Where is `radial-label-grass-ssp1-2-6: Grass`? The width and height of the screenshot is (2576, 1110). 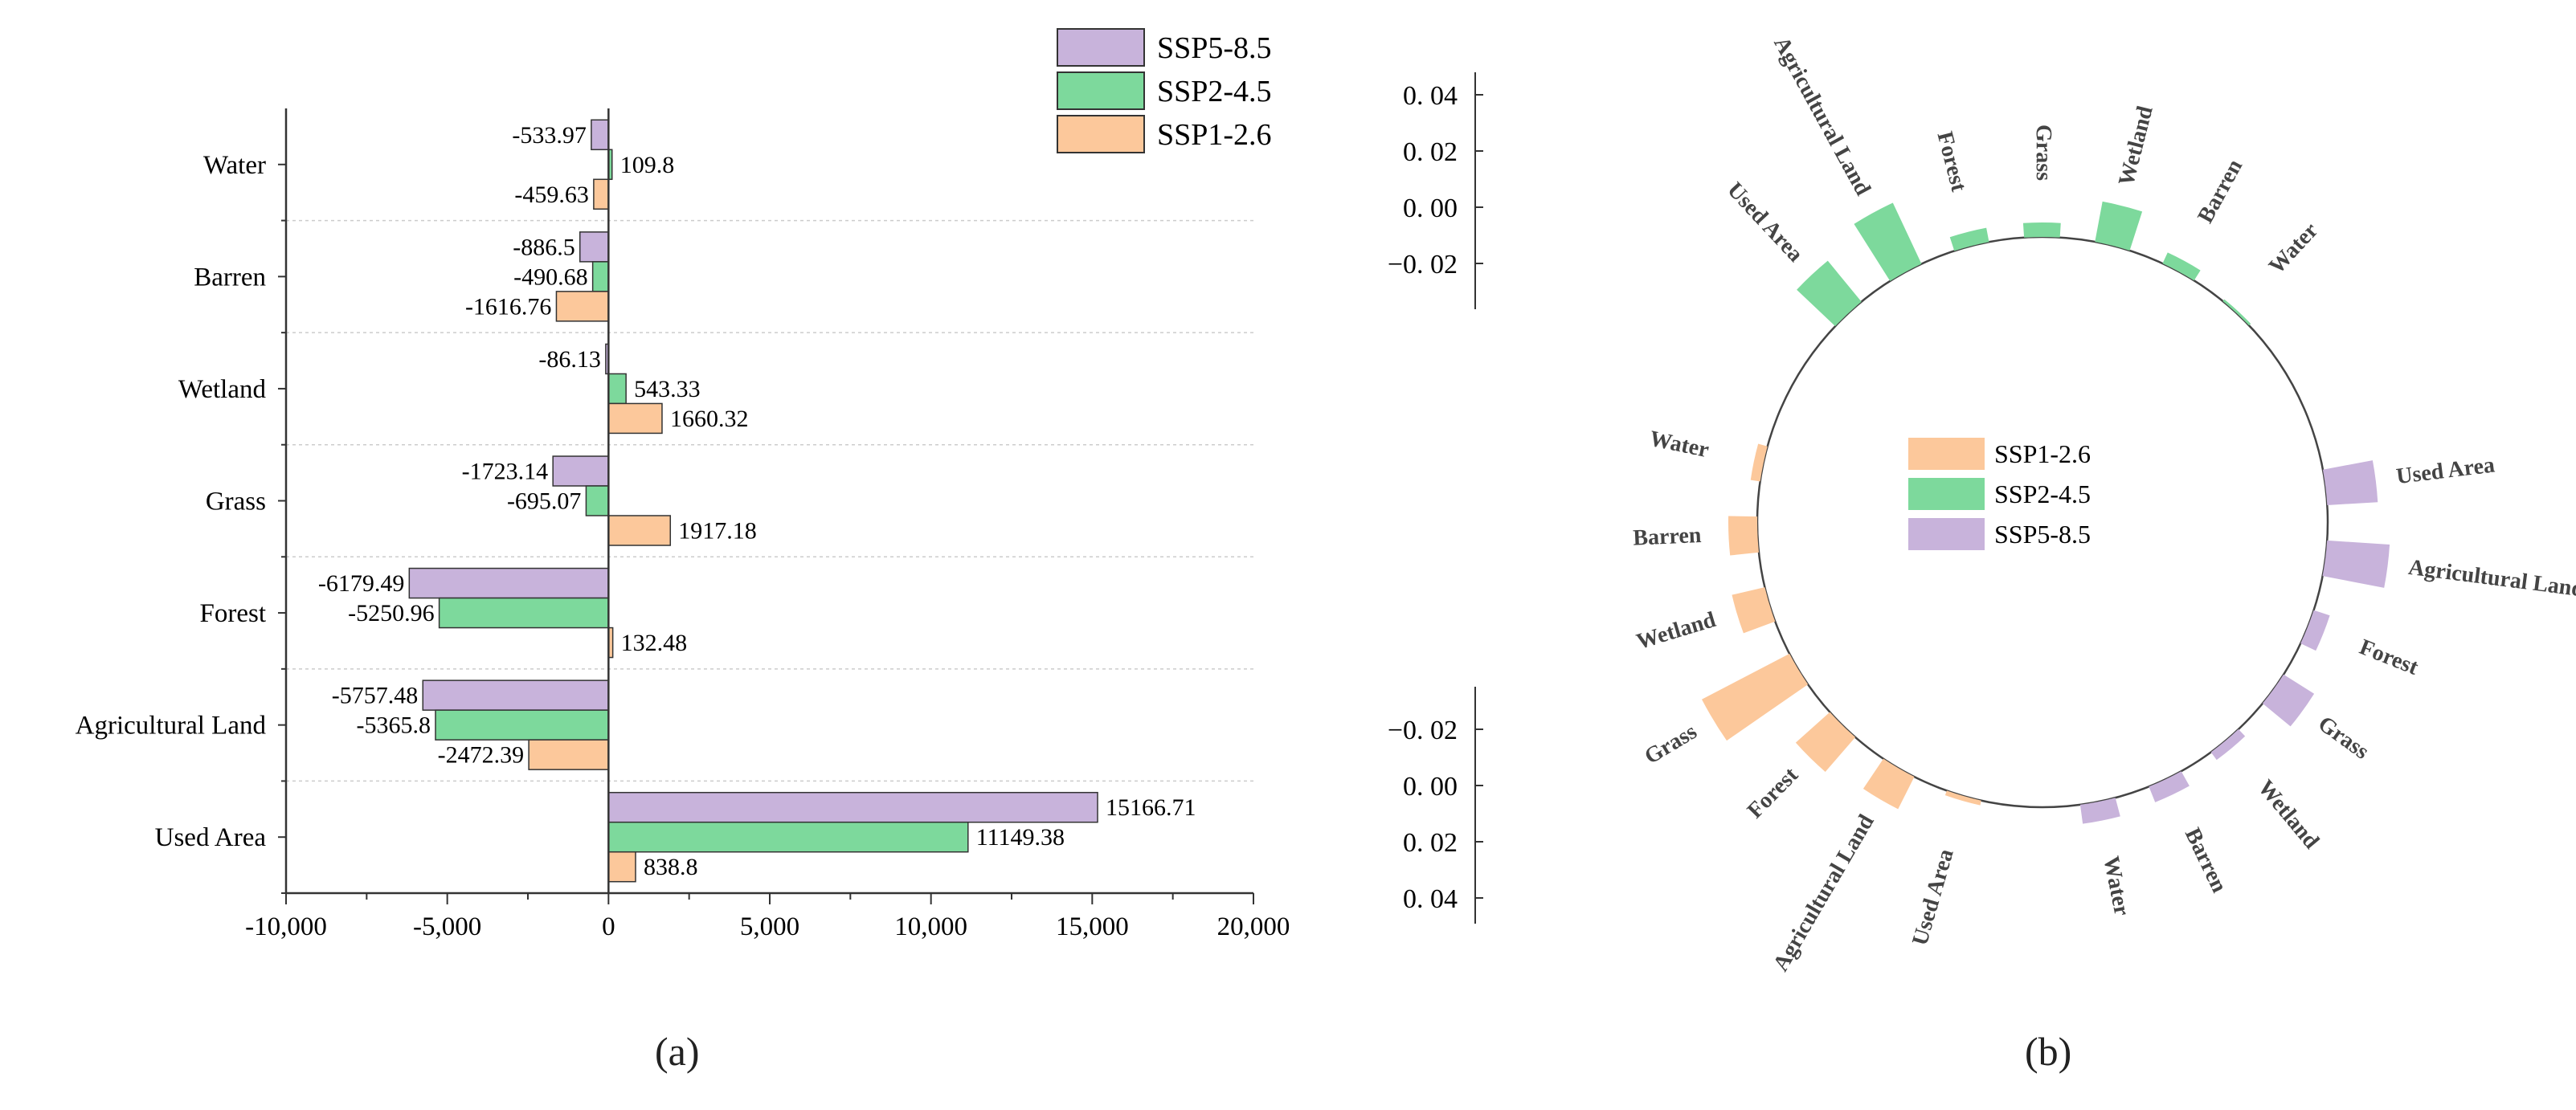
radial-label-grass-ssp1-2-6: Grass is located at coordinates (1670, 744).